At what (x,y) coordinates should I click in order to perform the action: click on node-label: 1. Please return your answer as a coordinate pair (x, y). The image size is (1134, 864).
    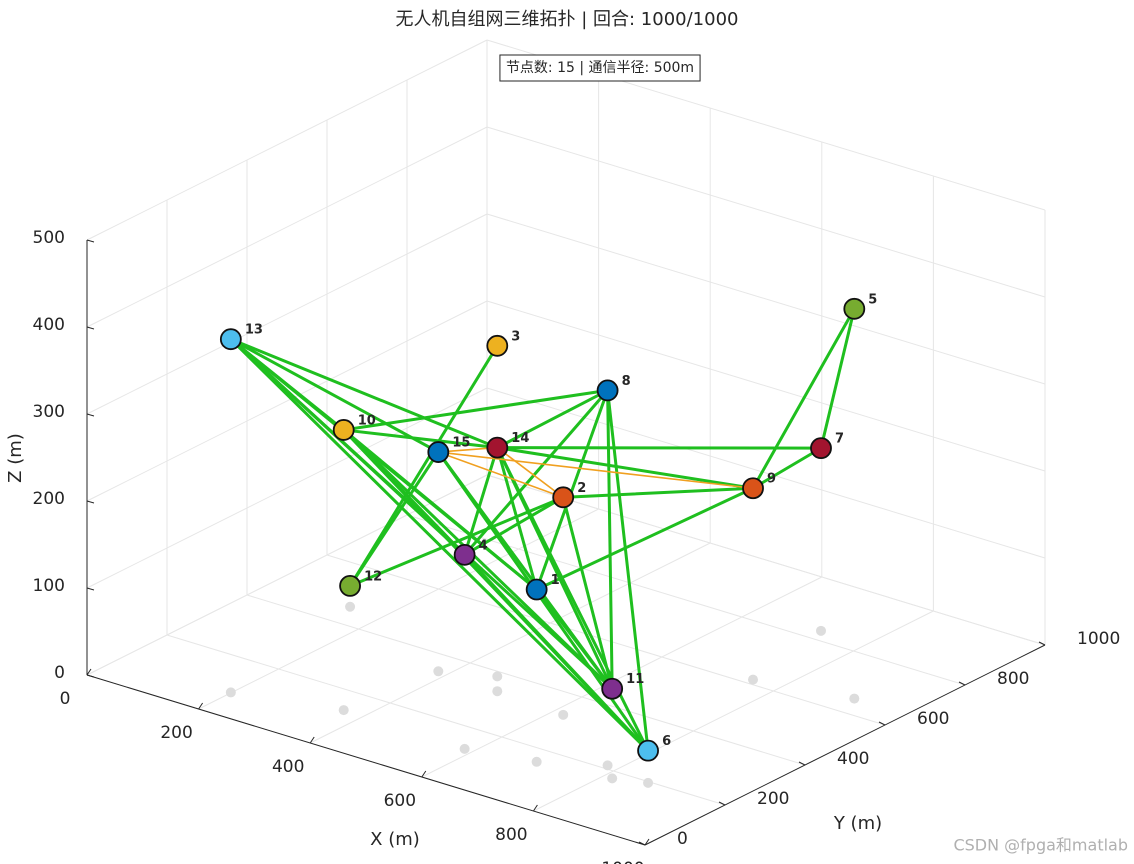
    Looking at the image, I should click on (555, 580).